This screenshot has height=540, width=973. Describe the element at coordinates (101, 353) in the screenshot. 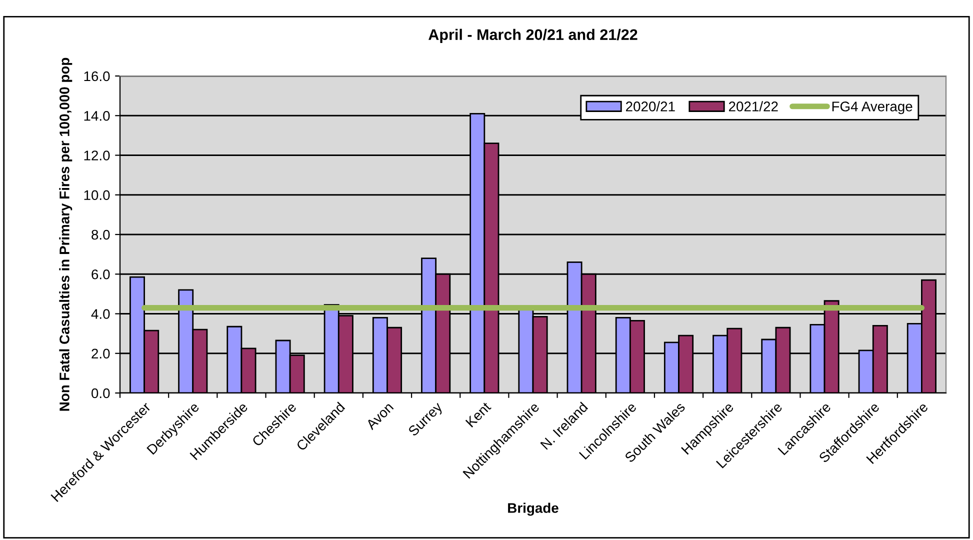

I see `y-tick-label: 2.0` at that location.